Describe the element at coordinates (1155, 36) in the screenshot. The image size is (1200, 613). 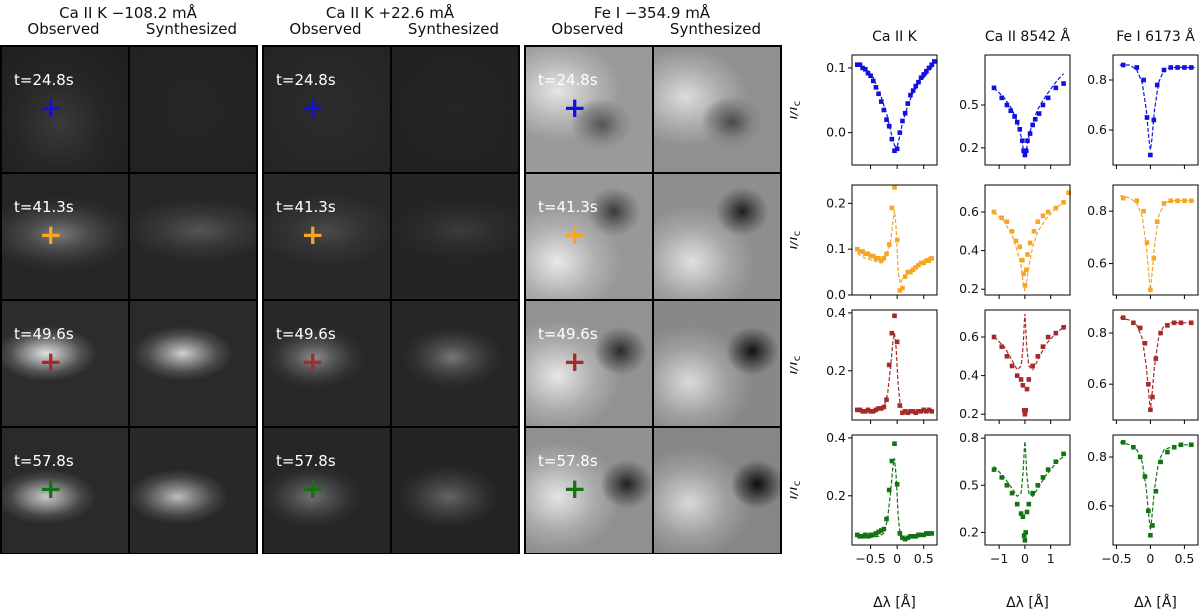
I see `column-title: Fe I 6173 Å` at that location.